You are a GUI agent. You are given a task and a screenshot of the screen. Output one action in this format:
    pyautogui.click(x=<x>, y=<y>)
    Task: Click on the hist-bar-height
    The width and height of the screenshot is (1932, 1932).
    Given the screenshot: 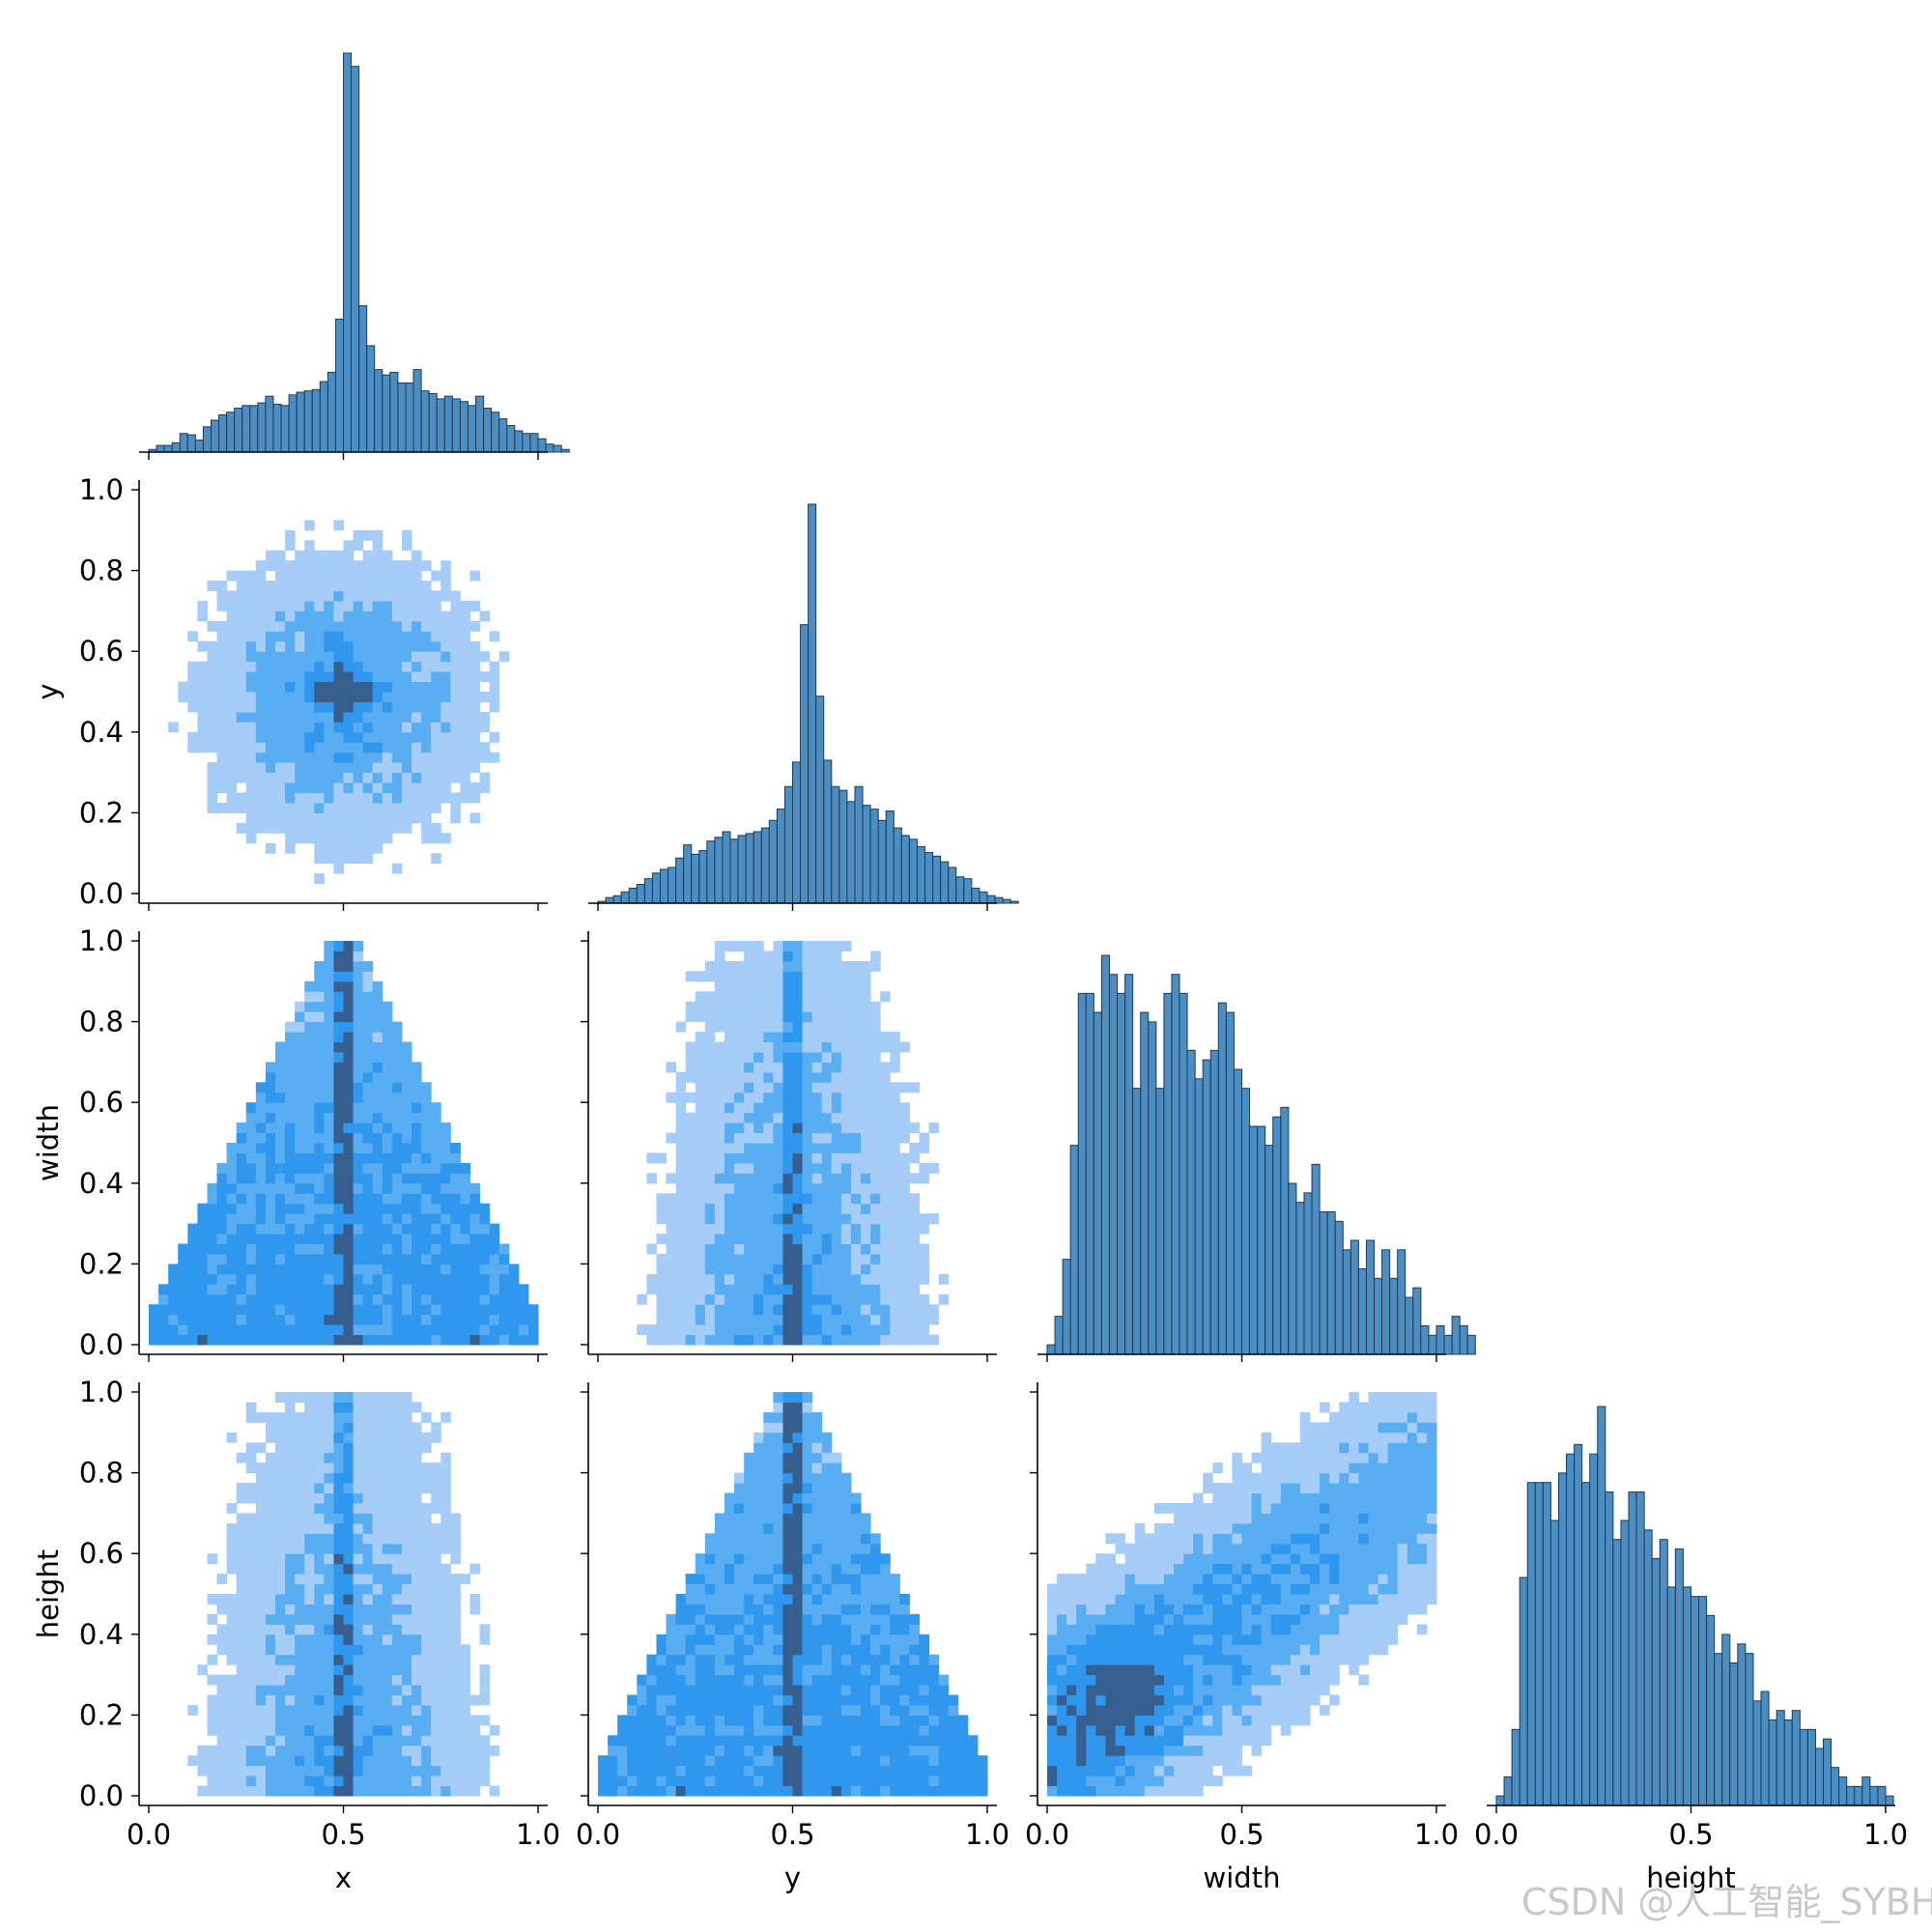 What is the action you would take?
    pyautogui.click(x=1811, y=1767)
    